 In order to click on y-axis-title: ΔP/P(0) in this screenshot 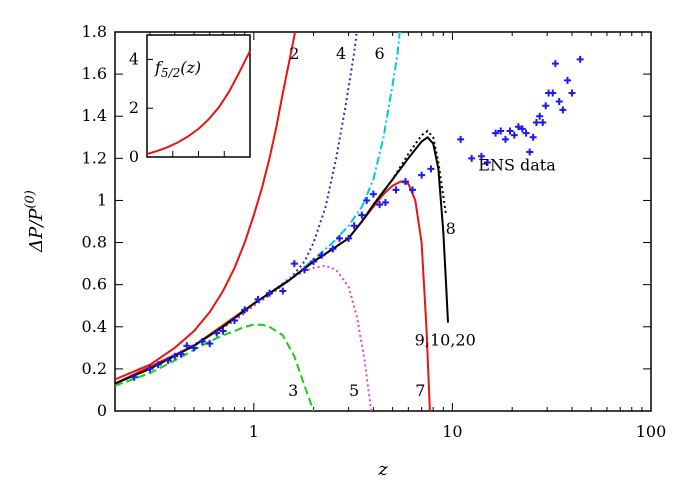, I will do `click(35, 221)`.